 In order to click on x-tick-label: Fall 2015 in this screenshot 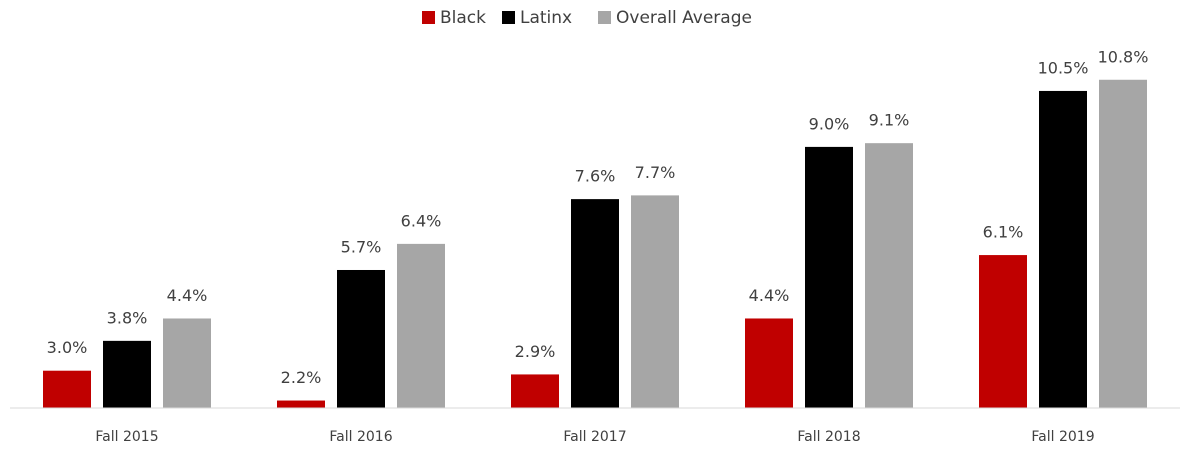, I will do `click(126, 437)`.